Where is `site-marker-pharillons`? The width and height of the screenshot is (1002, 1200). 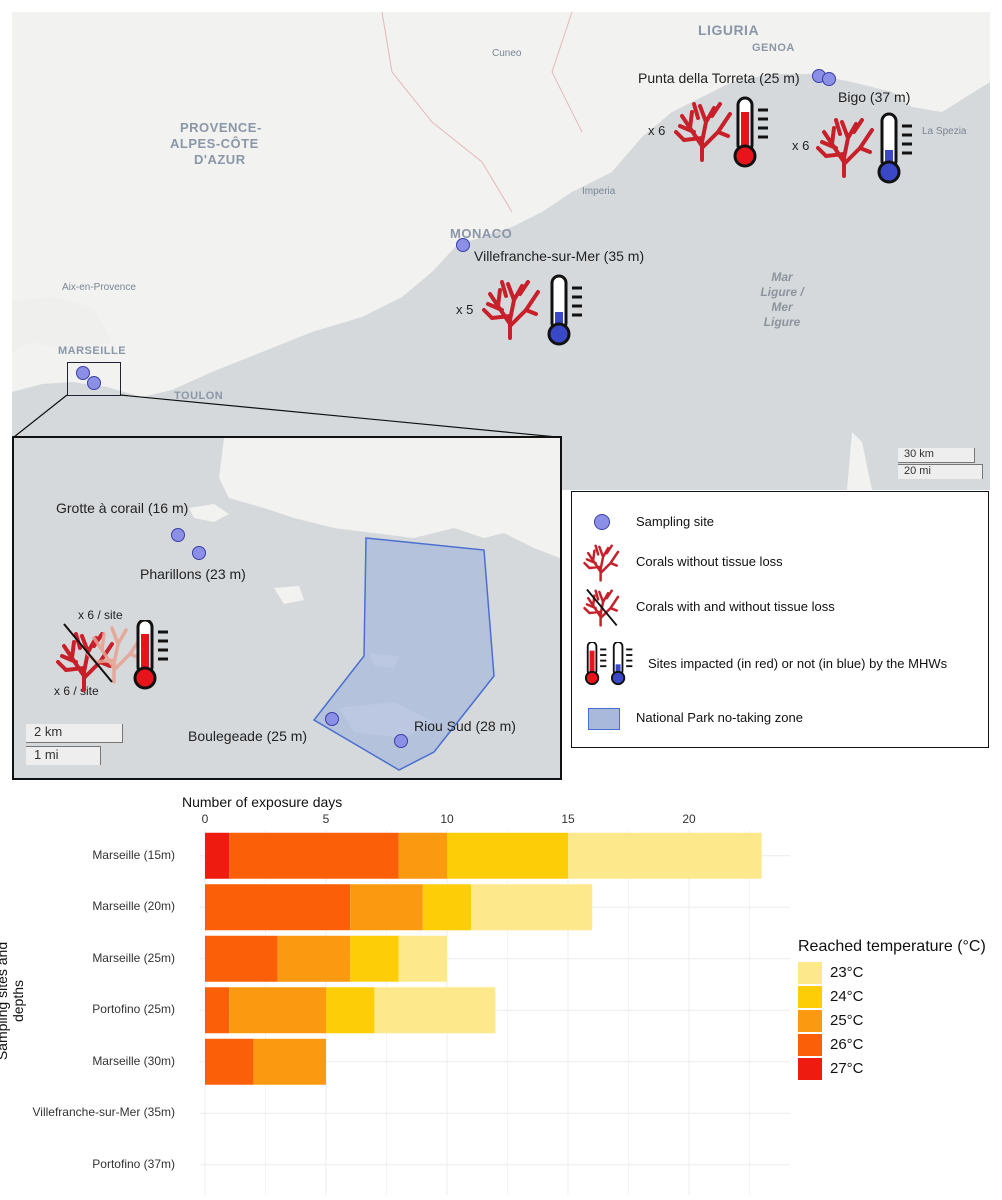
site-marker-pharillons is located at coordinates (199, 553).